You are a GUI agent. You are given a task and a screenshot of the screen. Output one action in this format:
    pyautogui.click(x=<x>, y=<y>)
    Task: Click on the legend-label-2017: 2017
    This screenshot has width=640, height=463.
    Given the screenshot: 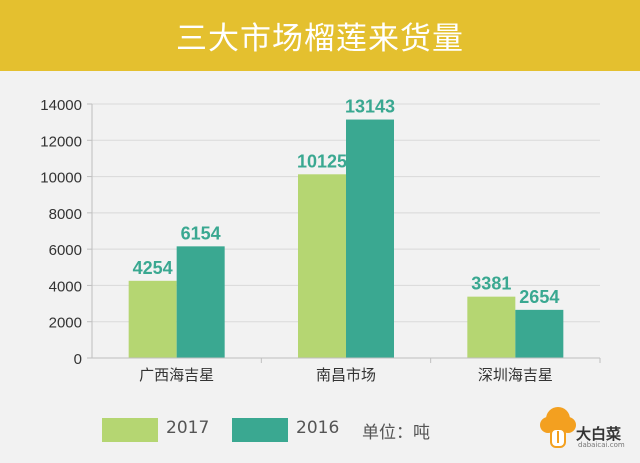 What is the action you would take?
    pyautogui.click(x=188, y=428)
    